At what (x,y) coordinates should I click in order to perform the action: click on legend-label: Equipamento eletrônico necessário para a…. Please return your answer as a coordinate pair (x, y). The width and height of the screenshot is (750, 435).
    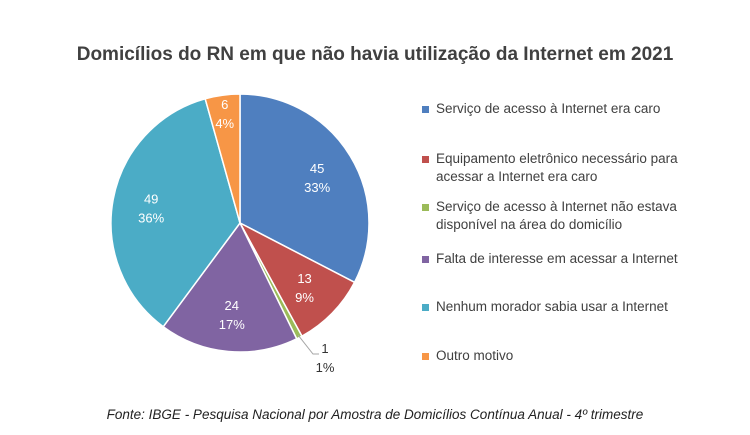
    Looking at the image, I should click on (557, 167).